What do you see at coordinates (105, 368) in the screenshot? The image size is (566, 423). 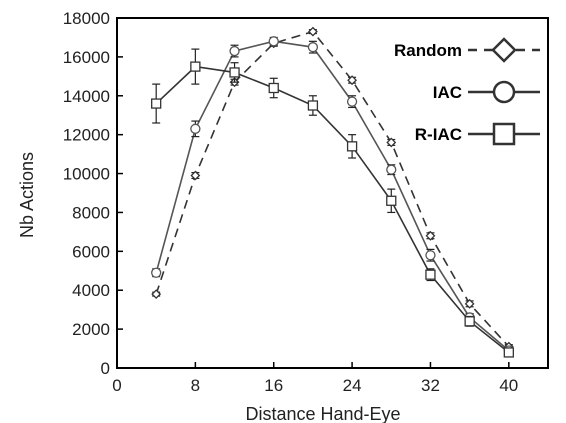 I see `y-tick-label: 0` at bounding box center [105, 368].